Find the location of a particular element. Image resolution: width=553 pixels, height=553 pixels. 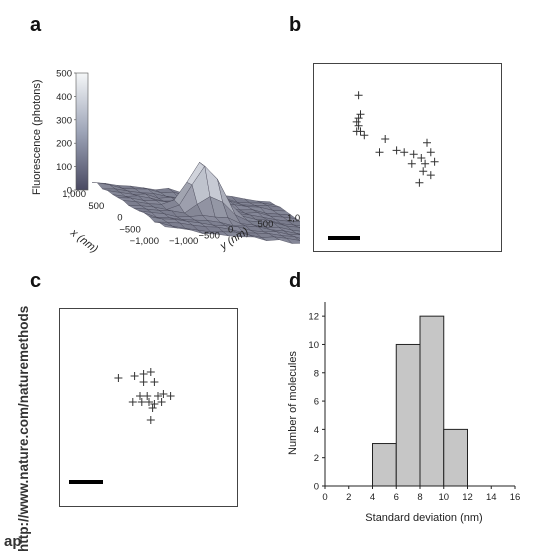

x-tick-label-d: 8 is located at coordinates (419, 497).